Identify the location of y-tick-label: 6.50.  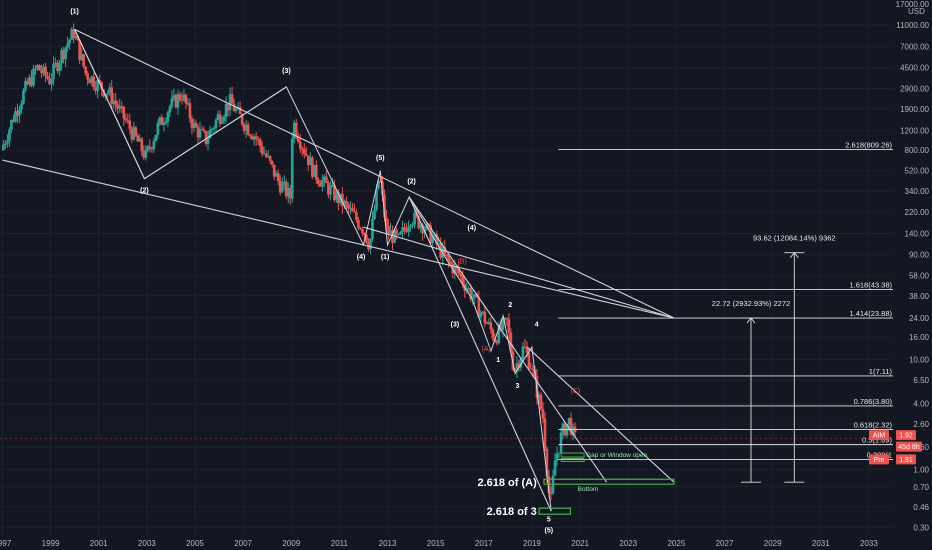
(921, 380).